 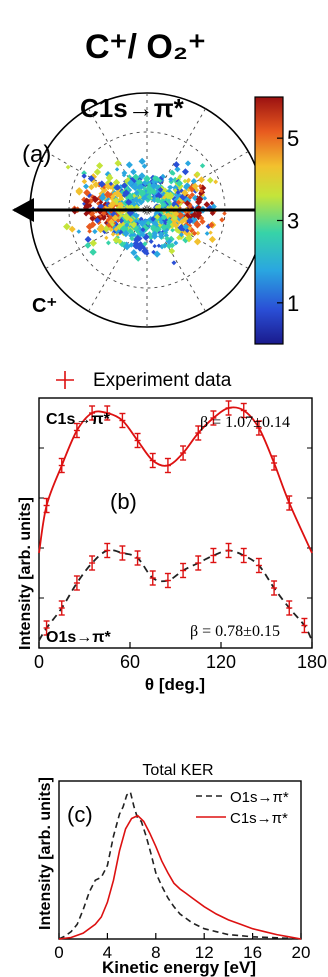 What do you see at coordinates (107, 952) in the screenshot?
I see `x-tick-label: 4` at bounding box center [107, 952].